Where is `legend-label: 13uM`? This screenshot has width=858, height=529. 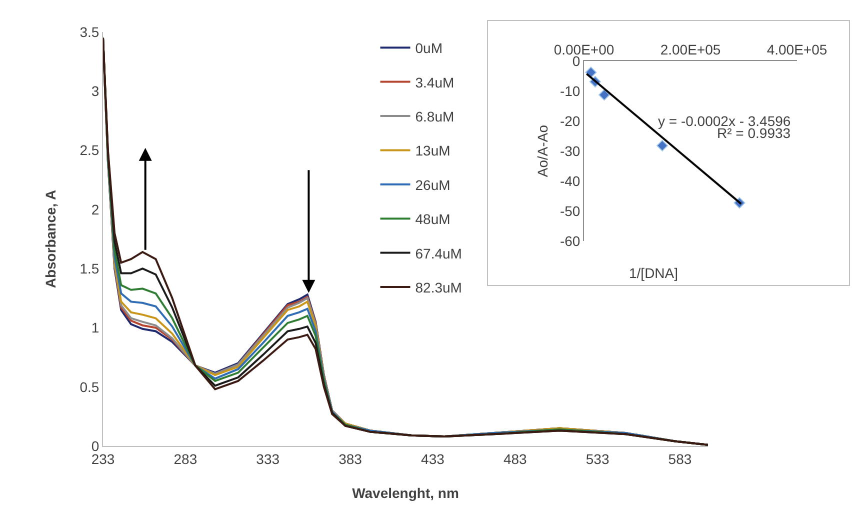 legend-label: 13uM is located at coordinates (432, 150).